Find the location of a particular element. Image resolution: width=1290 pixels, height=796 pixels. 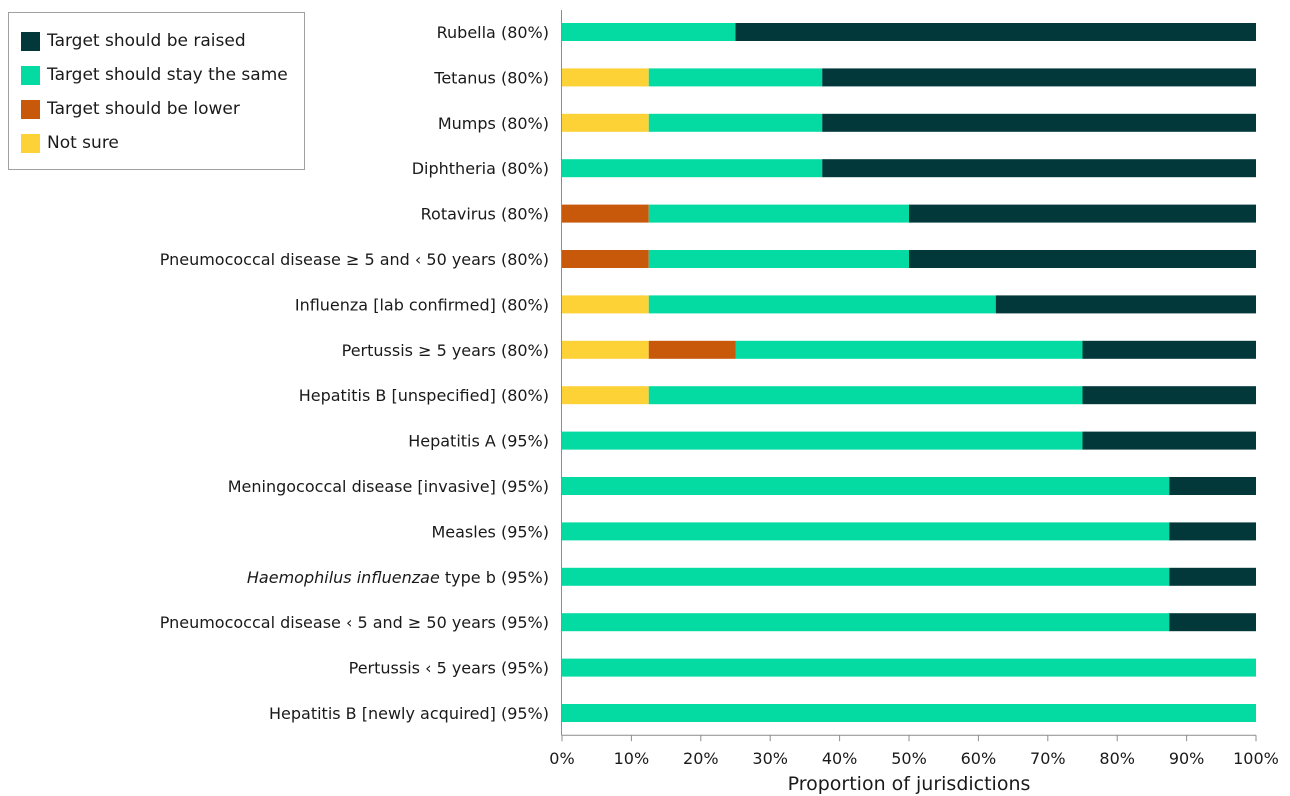

category-label: Rotavirus (80%) is located at coordinates (485, 214).